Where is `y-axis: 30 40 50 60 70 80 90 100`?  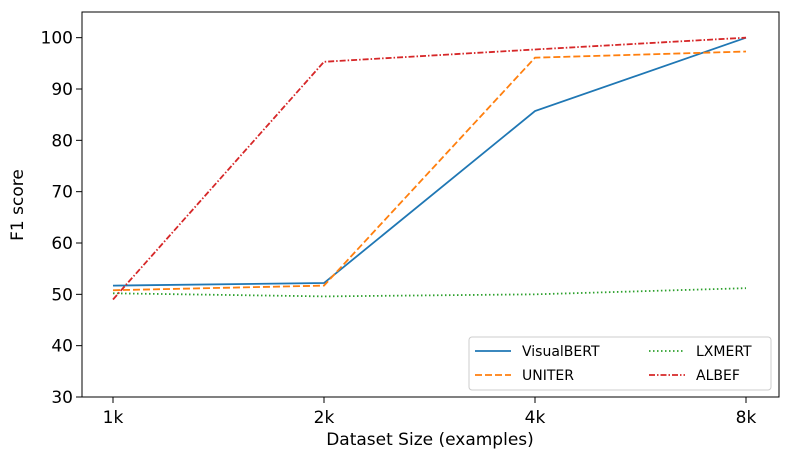 y-axis: 30 40 50 60 70 80 90 100 is located at coordinates (61, 218).